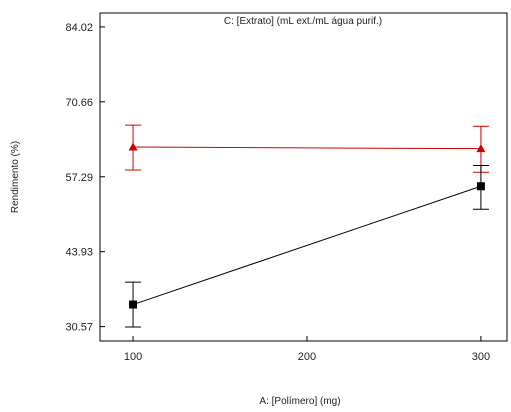 This screenshot has height=412, width=511. What do you see at coordinates (79, 253) in the screenshot?
I see `y-tick-label: 43.93` at bounding box center [79, 253].